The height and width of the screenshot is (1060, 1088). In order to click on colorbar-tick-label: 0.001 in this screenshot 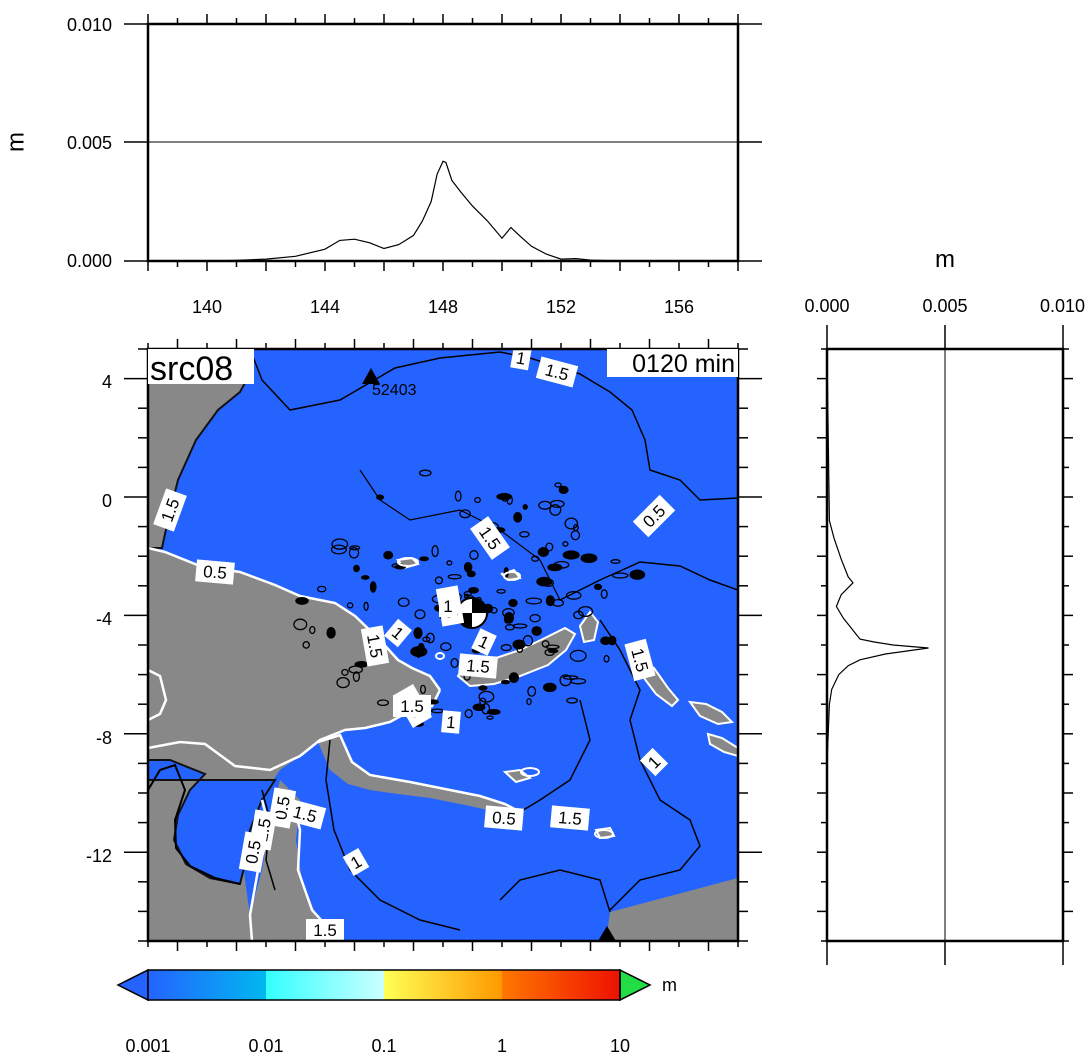, I will do `click(147, 1046)`.